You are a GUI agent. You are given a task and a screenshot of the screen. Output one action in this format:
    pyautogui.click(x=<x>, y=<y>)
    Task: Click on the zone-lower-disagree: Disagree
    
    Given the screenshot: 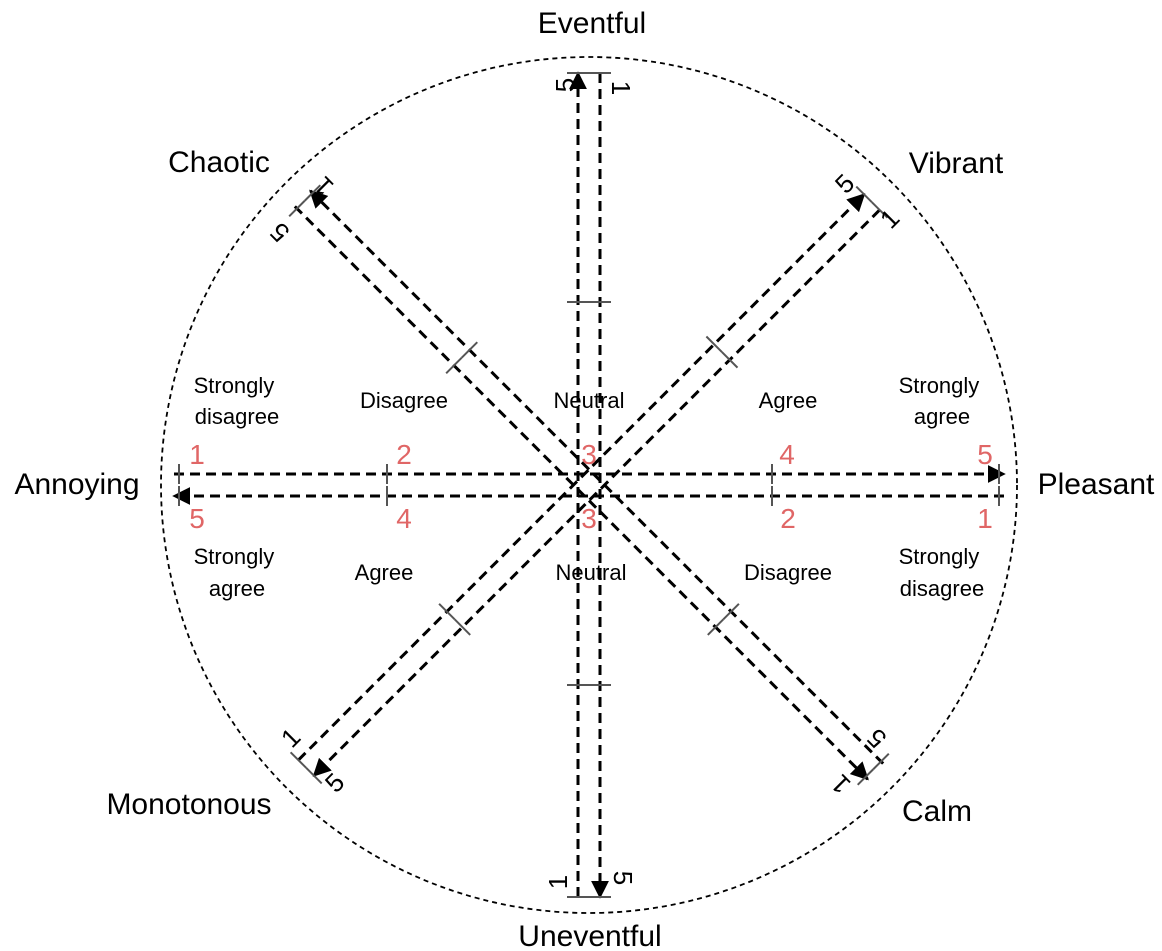 What is the action you would take?
    pyautogui.click(x=788, y=572)
    